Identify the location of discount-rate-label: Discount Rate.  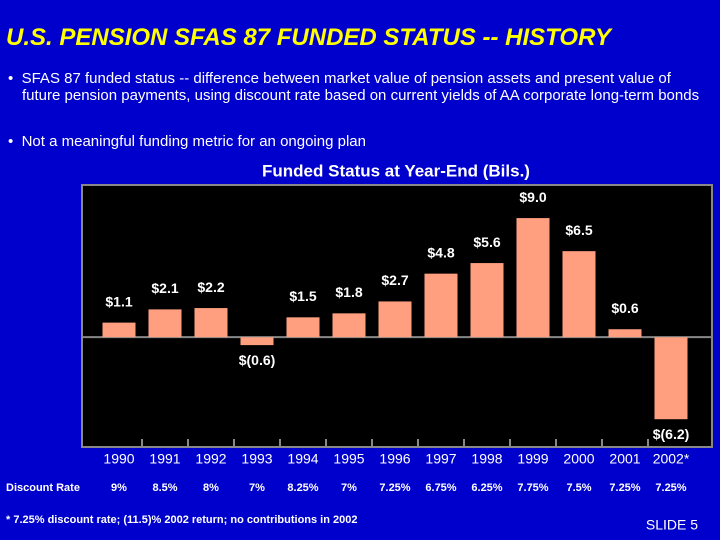
(43, 488).